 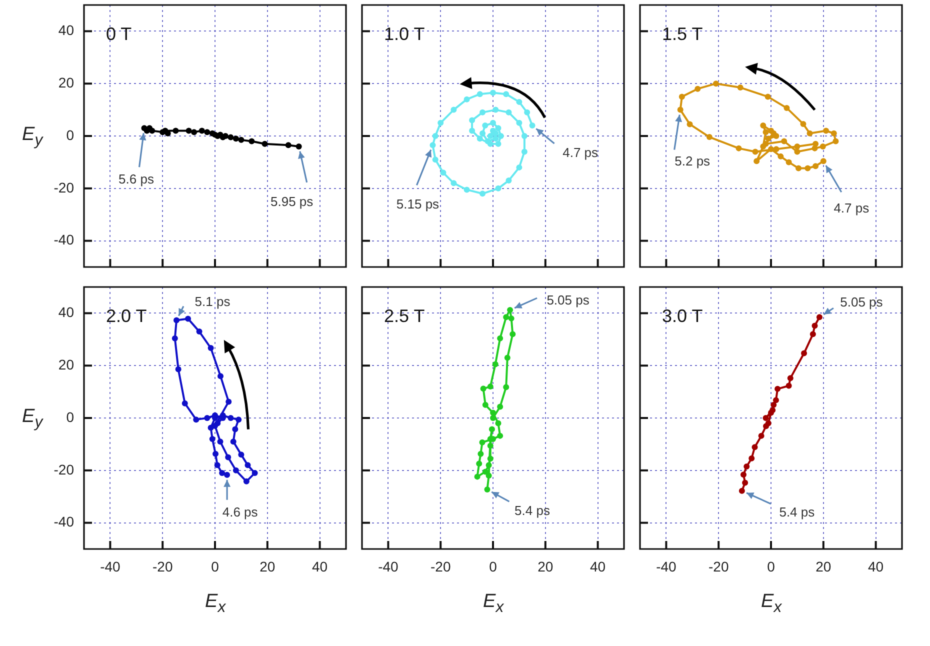 What do you see at coordinates (240, 512) in the screenshot?
I see `annotation: 4.6 ps` at bounding box center [240, 512].